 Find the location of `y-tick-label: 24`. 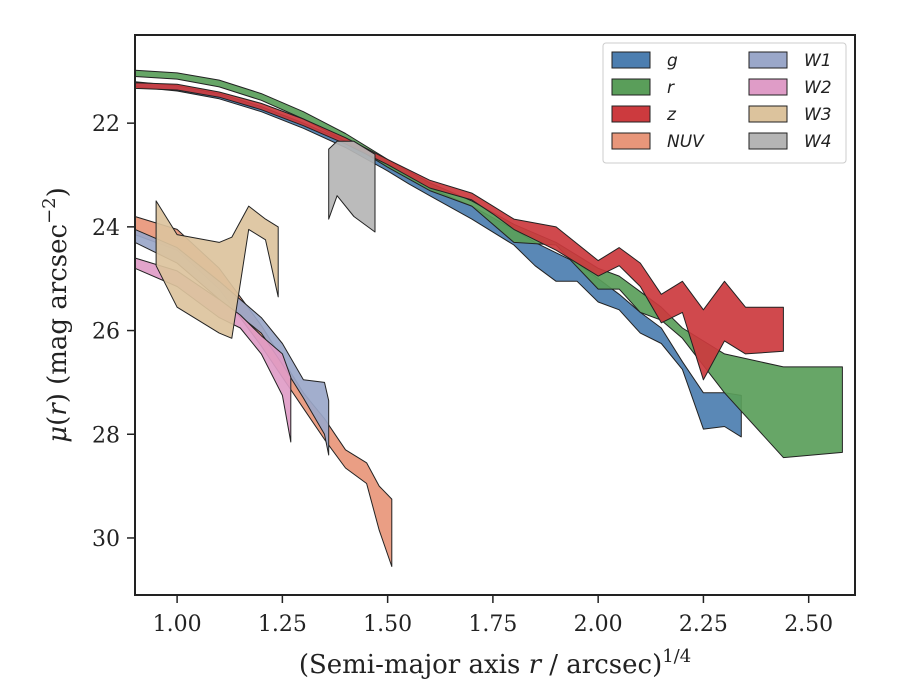

y-tick-label: 24 is located at coordinates (106, 228).